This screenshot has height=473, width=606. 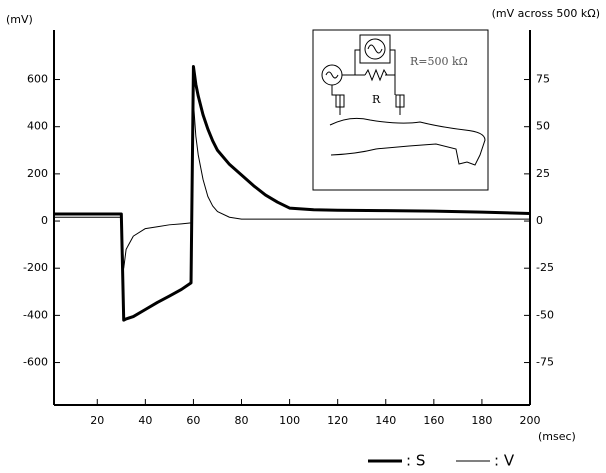 I want to click on y2-tick-label: 0, so click(x=539, y=220).